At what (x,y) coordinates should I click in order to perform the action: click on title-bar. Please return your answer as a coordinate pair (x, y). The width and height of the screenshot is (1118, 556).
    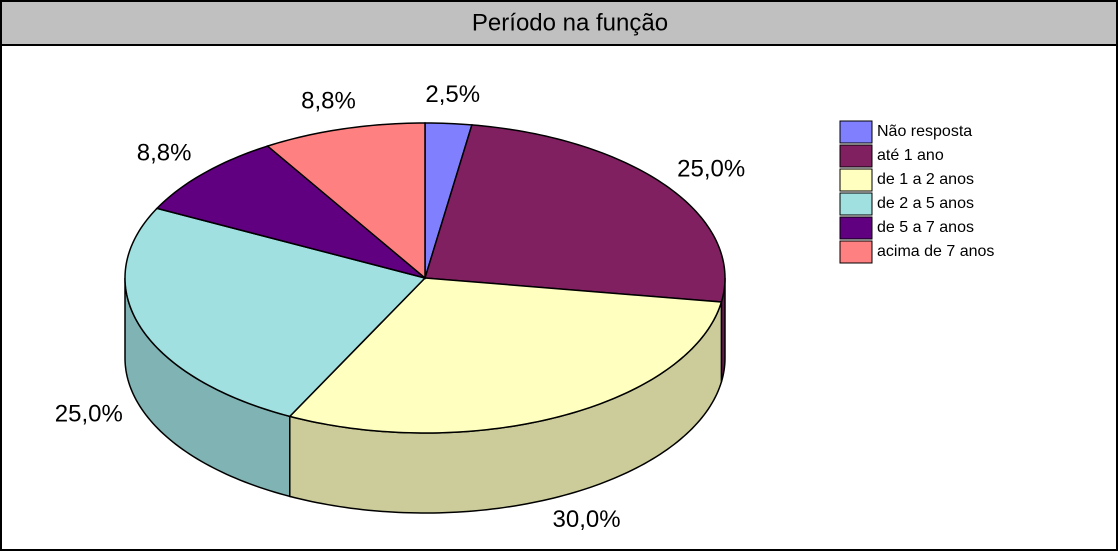
    Looking at the image, I should click on (559, 23).